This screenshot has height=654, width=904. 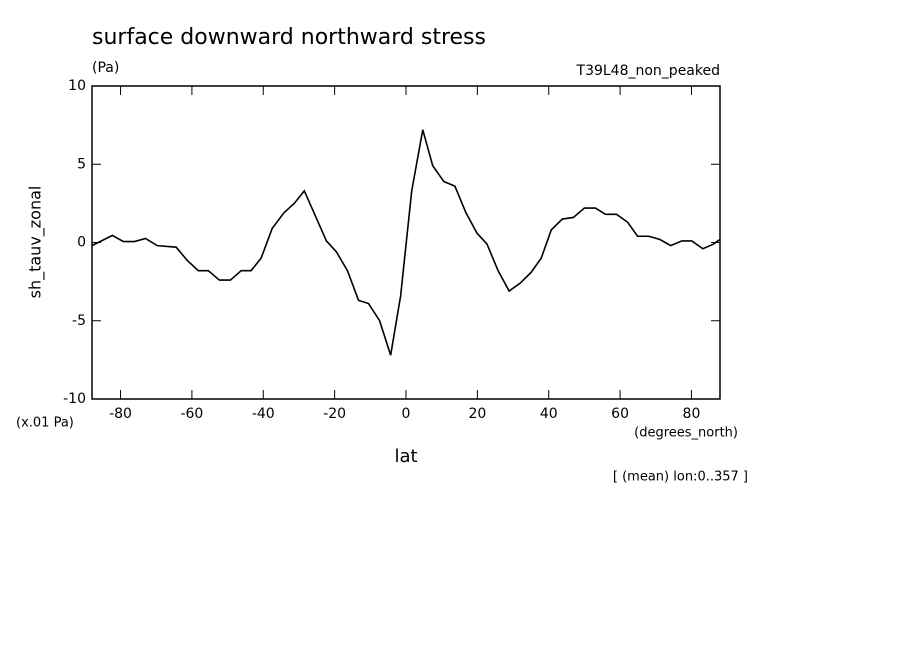 What do you see at coordinates (105, 68) in the screenshot?
I see `units: (Pa)` at bounding box center [105, 68].